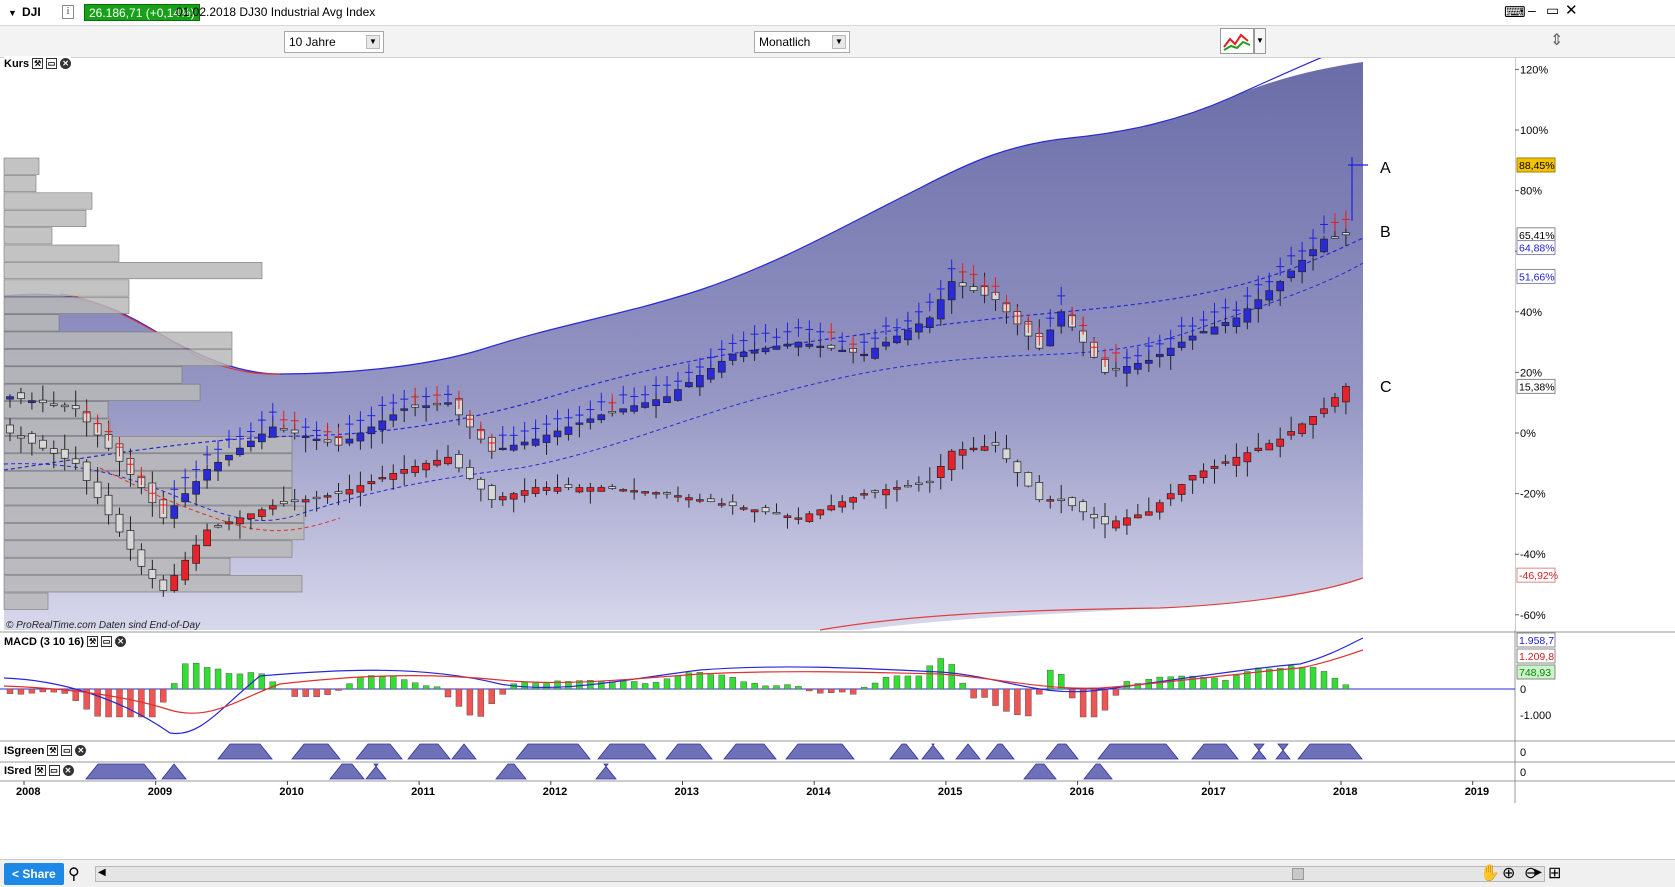 The height and width of the screenshot is (887, 1675). What do you see at coordinates (1536, 575) in the screenshot?
I see `badge-lower-box` at bounding box center [1536, 575].